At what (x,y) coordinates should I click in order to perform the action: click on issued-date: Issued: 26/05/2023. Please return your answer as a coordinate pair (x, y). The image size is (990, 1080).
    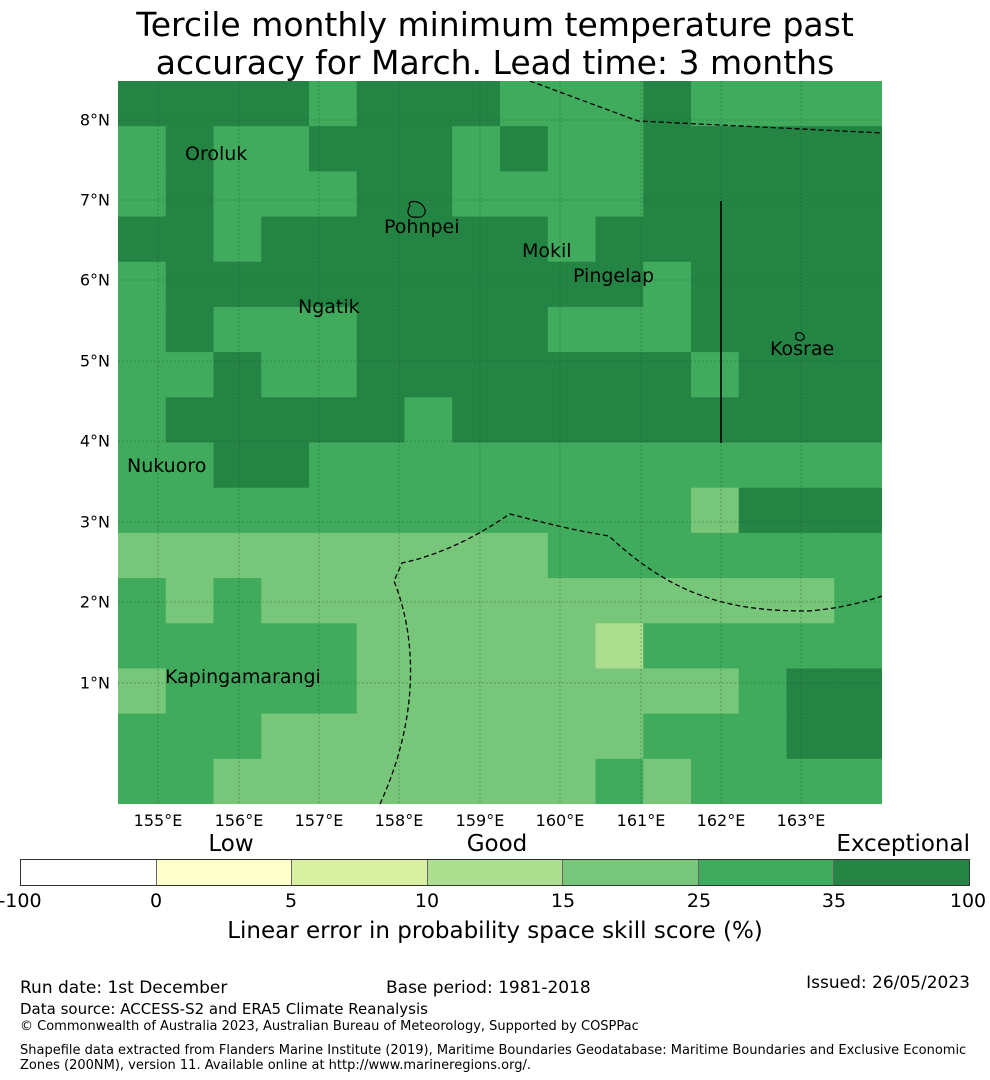
    Looking at the image, I should click on (888, 983).